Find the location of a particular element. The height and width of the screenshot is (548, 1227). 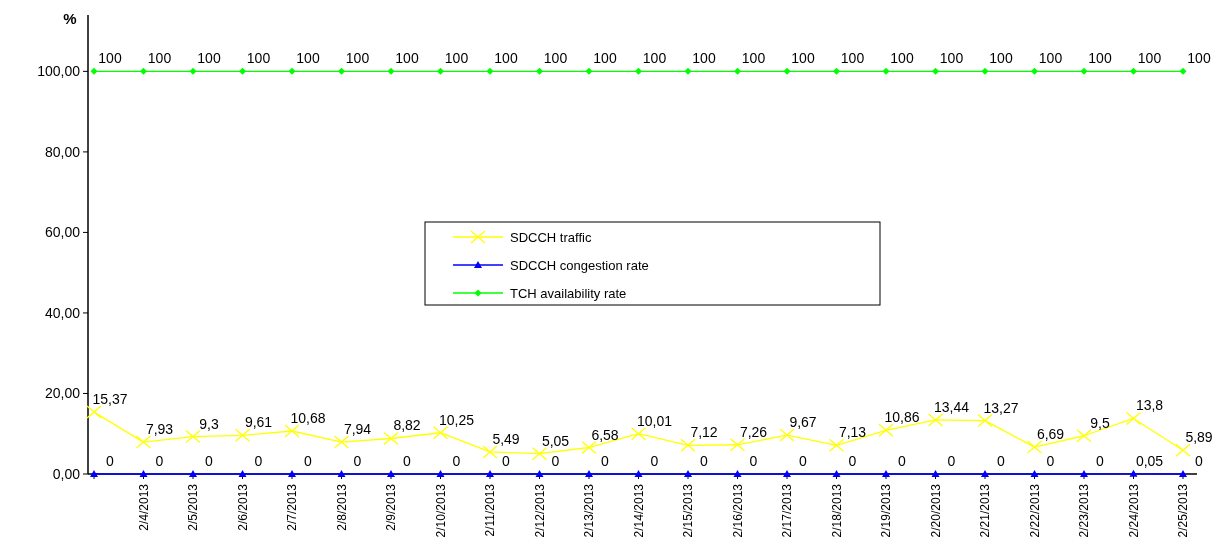

x-tick-label: 2/9/2013 is located at coordinates (391, 507).